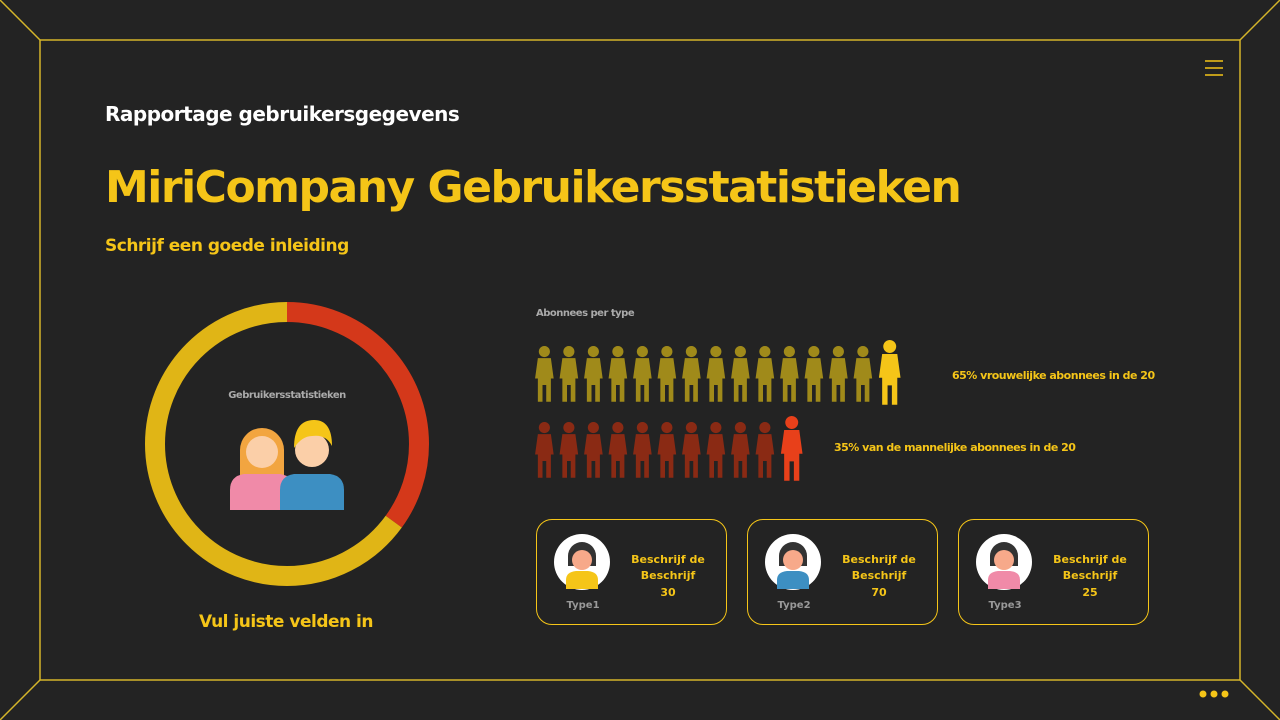 The width and height of the screenshot is (1280, 720). I want to click on card: Beschrijf de Beschrijf 30 Type1, so click(631, 572).